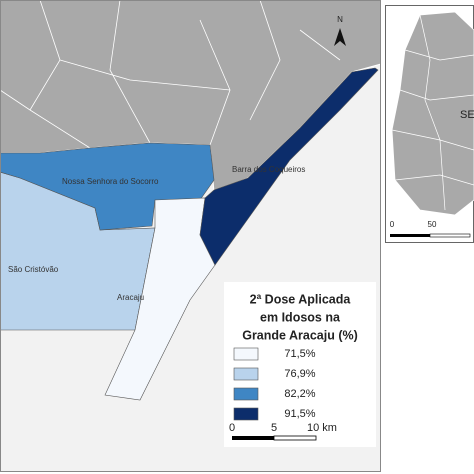 The height and width of the screenshot is (474, 474). Describe the element at coordinates (467, 115) in the screenshot. I see `inset-label: SE` at that location.